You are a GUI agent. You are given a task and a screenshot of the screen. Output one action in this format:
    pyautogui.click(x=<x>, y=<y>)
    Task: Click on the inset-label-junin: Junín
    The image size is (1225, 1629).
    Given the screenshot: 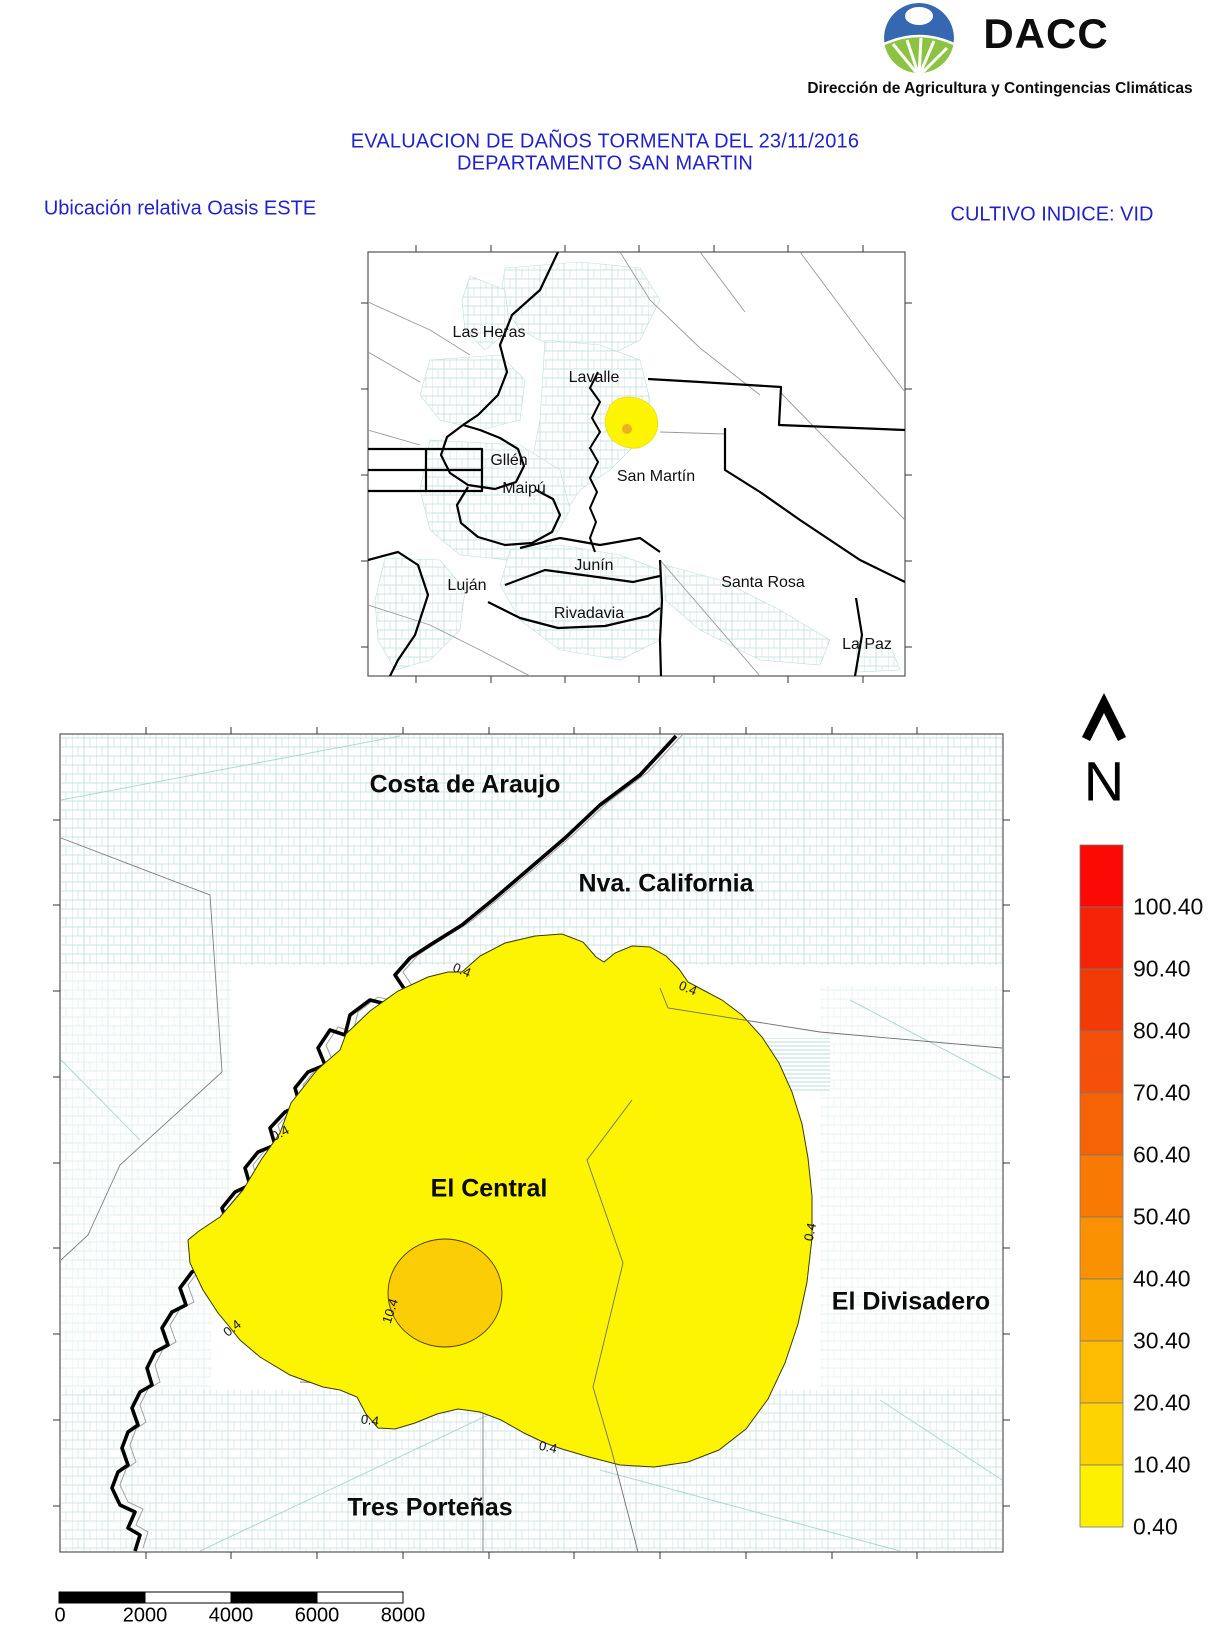 What is the action you would take?
    pyautogui.click(x=594, y=565)
    